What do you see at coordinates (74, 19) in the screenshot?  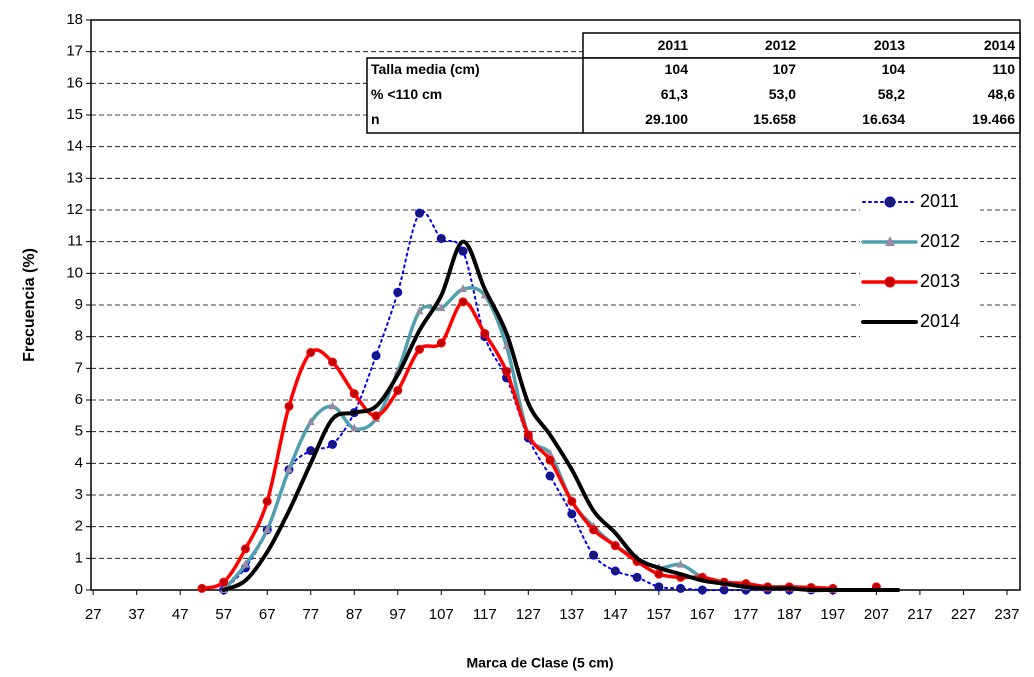 I see `y-tick-label: 18` at bounding box center [74, 19].